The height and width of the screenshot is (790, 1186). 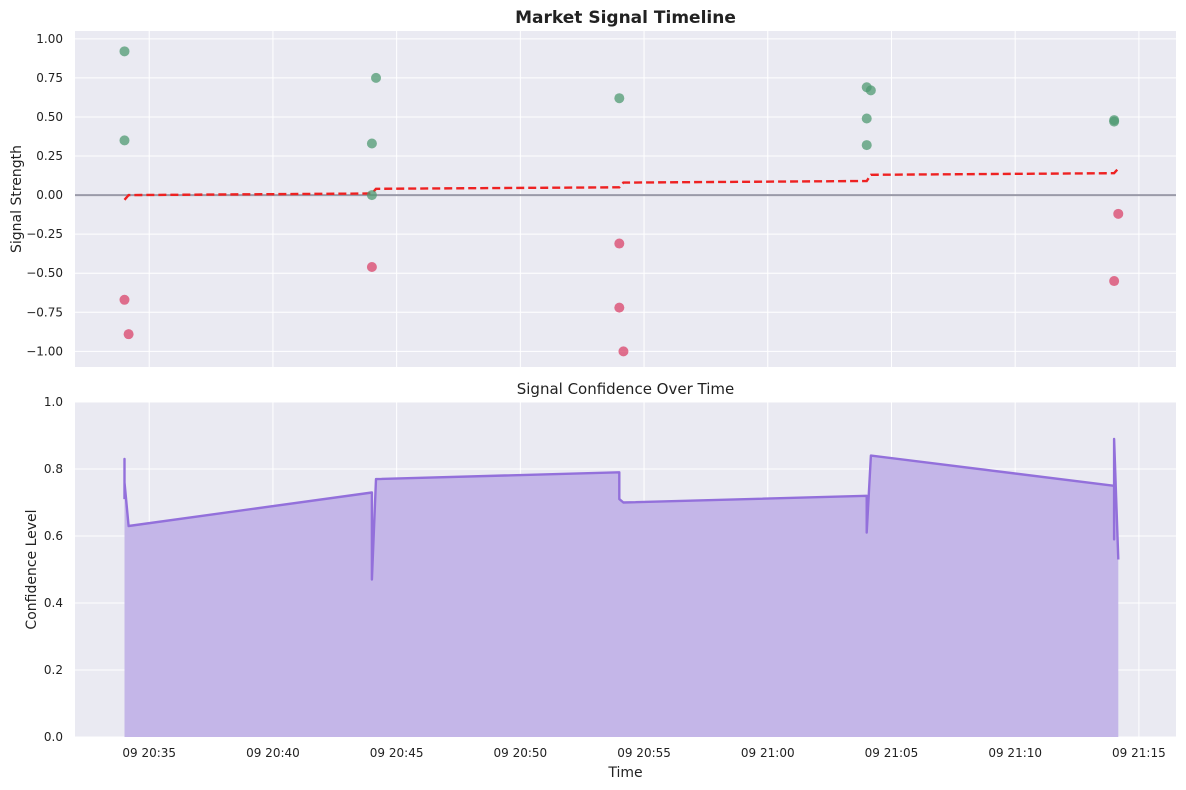 What do you see at coordinates (53, 737) in the screenshot?
I see `y-tick-label: 0.0` at bounding box center [53, 737].